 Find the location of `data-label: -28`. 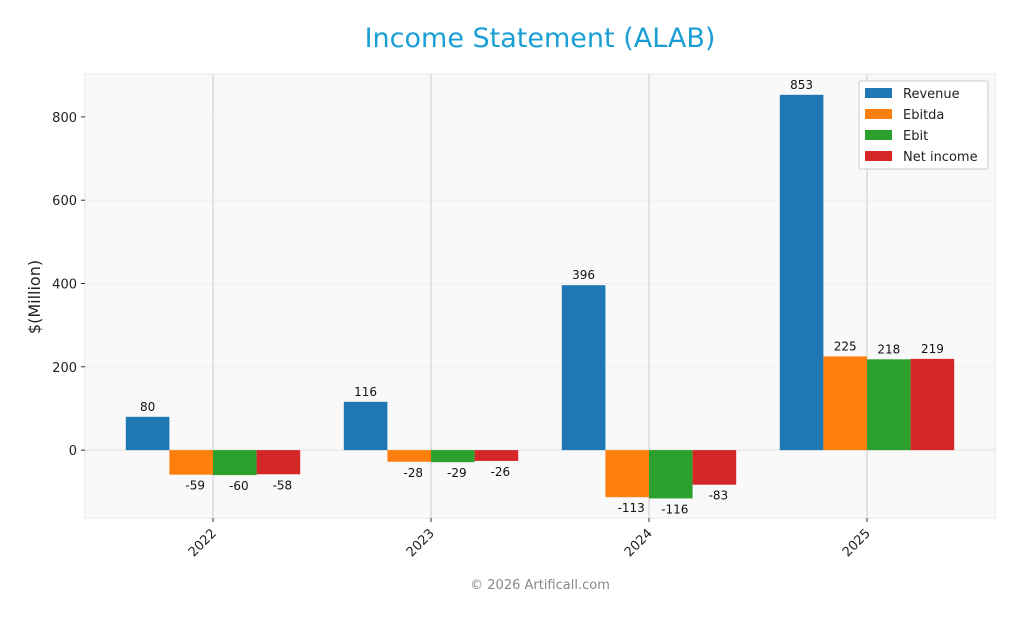

data-label: -28 is located at coordinates (413, 473).